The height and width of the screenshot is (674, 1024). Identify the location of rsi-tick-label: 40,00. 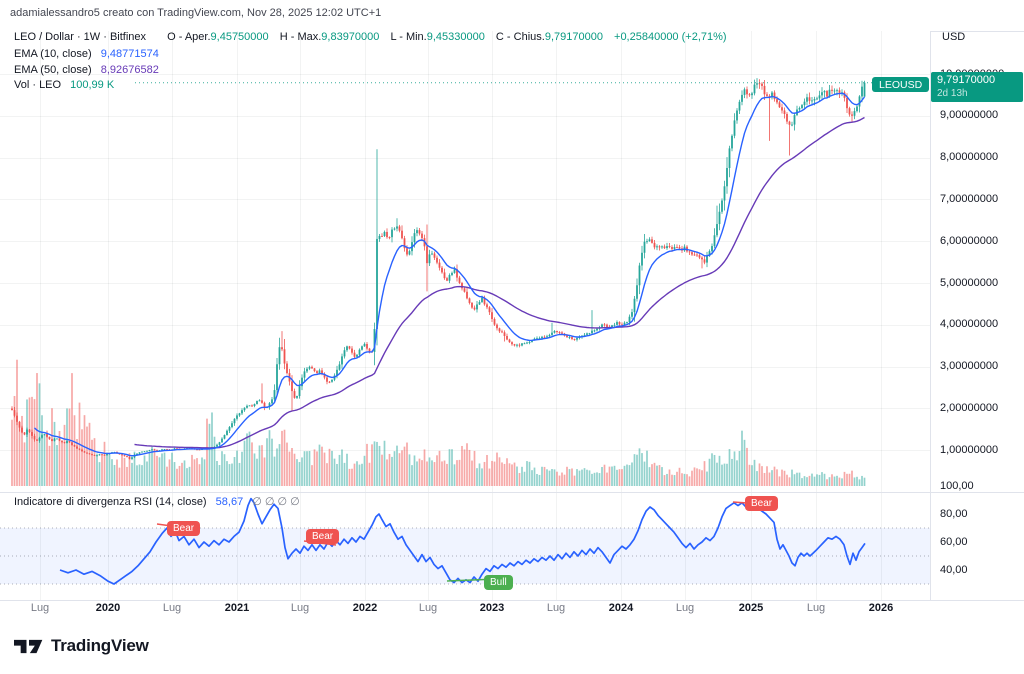
(954, 569).